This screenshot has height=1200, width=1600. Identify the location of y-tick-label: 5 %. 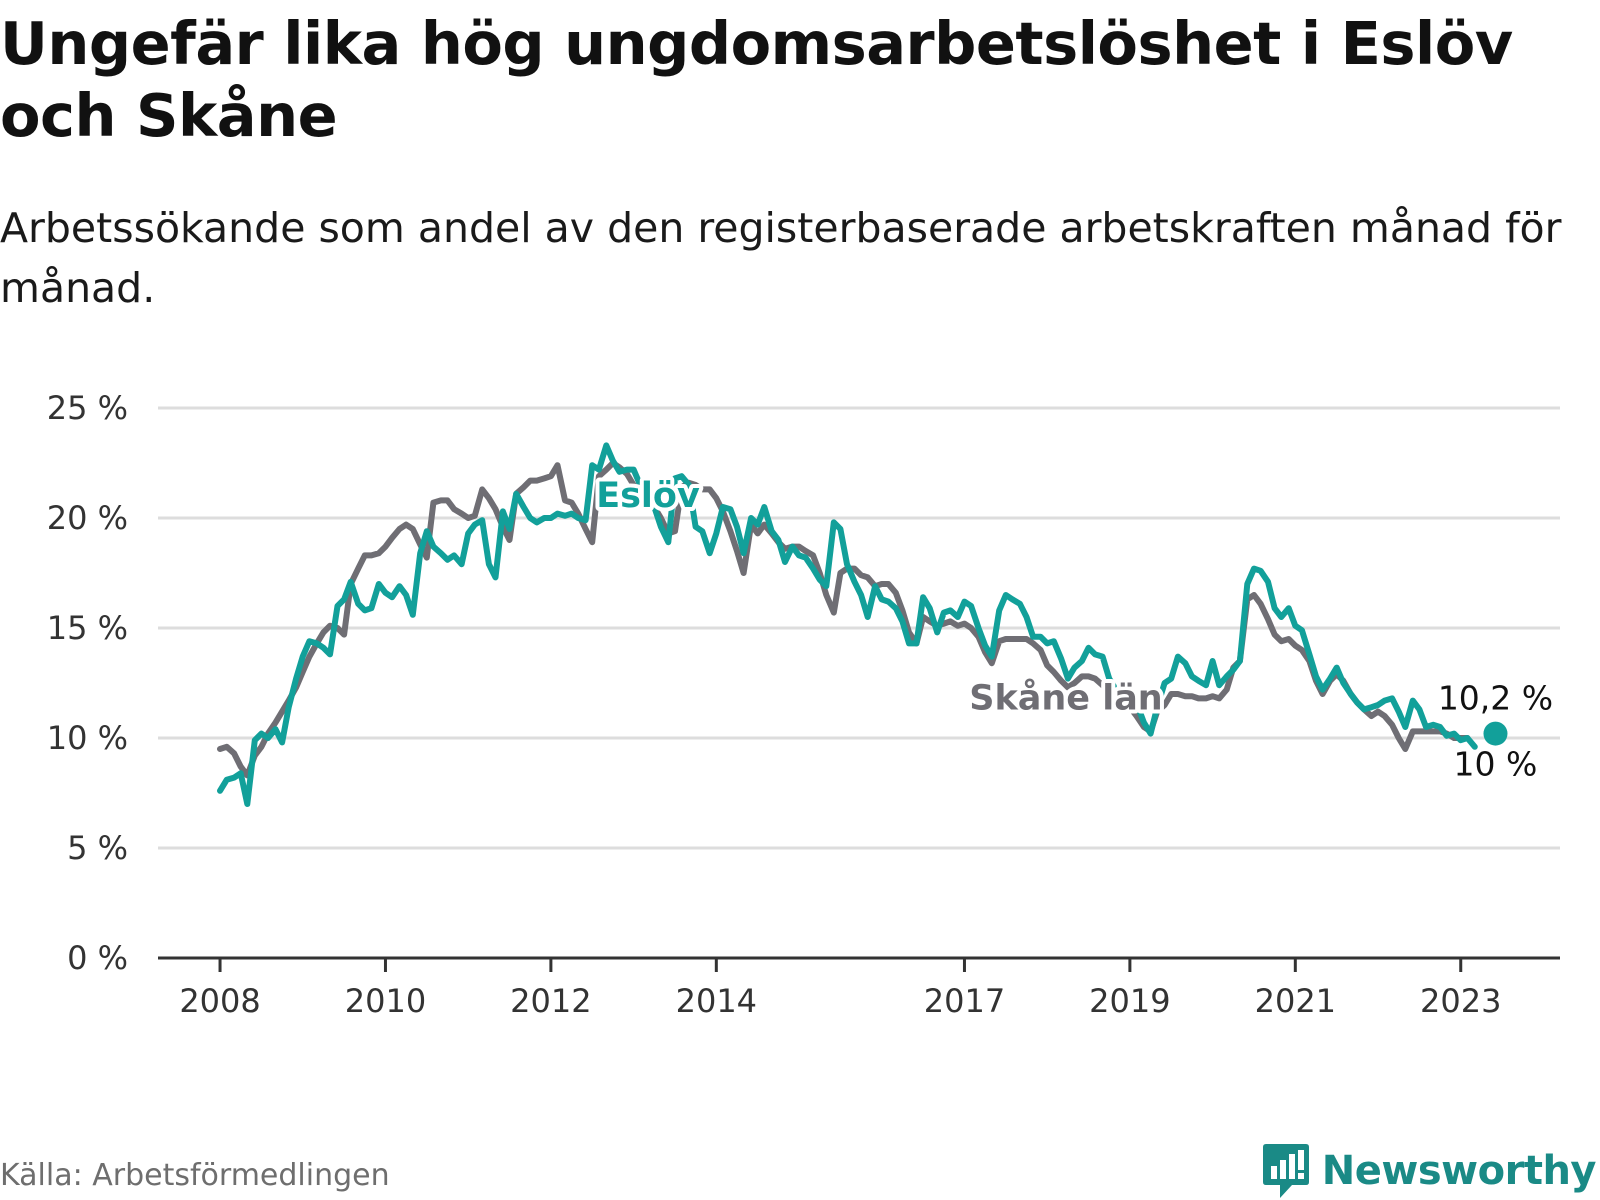
(97, 848).